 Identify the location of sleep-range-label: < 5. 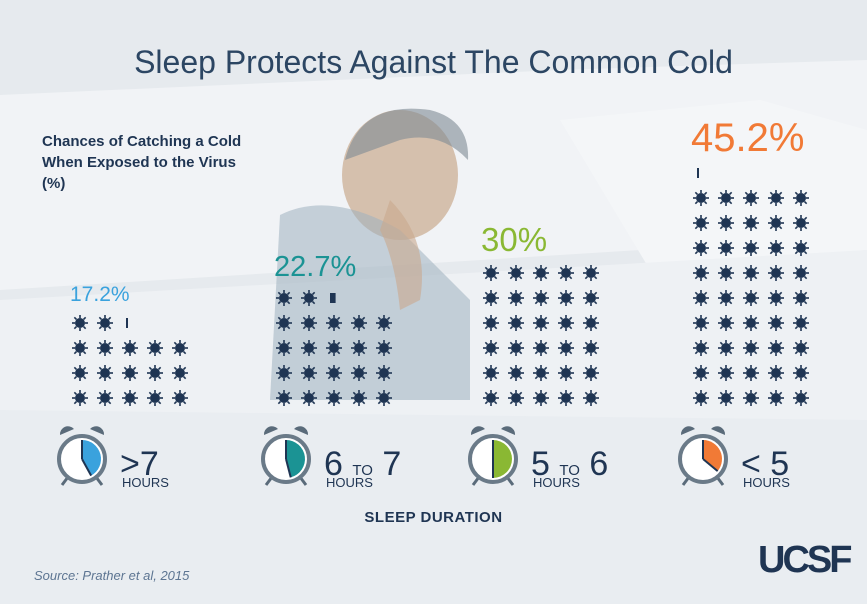
(765, 464).